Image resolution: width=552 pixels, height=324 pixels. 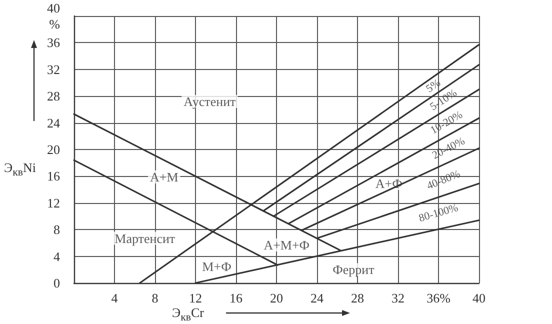 What do you see at coordinates (353, 270) in the screenshot?
I see `annotation: Феррит` at bounding box center [353, 270].